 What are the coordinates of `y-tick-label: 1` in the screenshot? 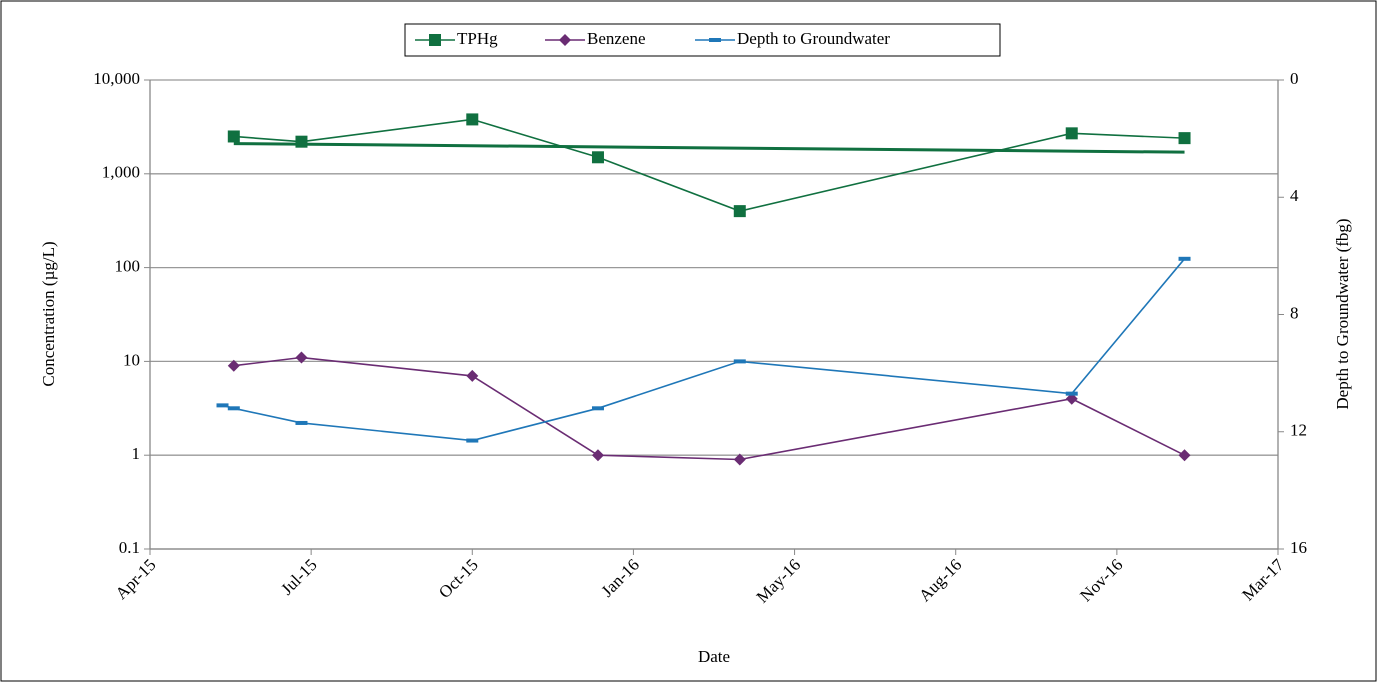 It's located at (136, 453).